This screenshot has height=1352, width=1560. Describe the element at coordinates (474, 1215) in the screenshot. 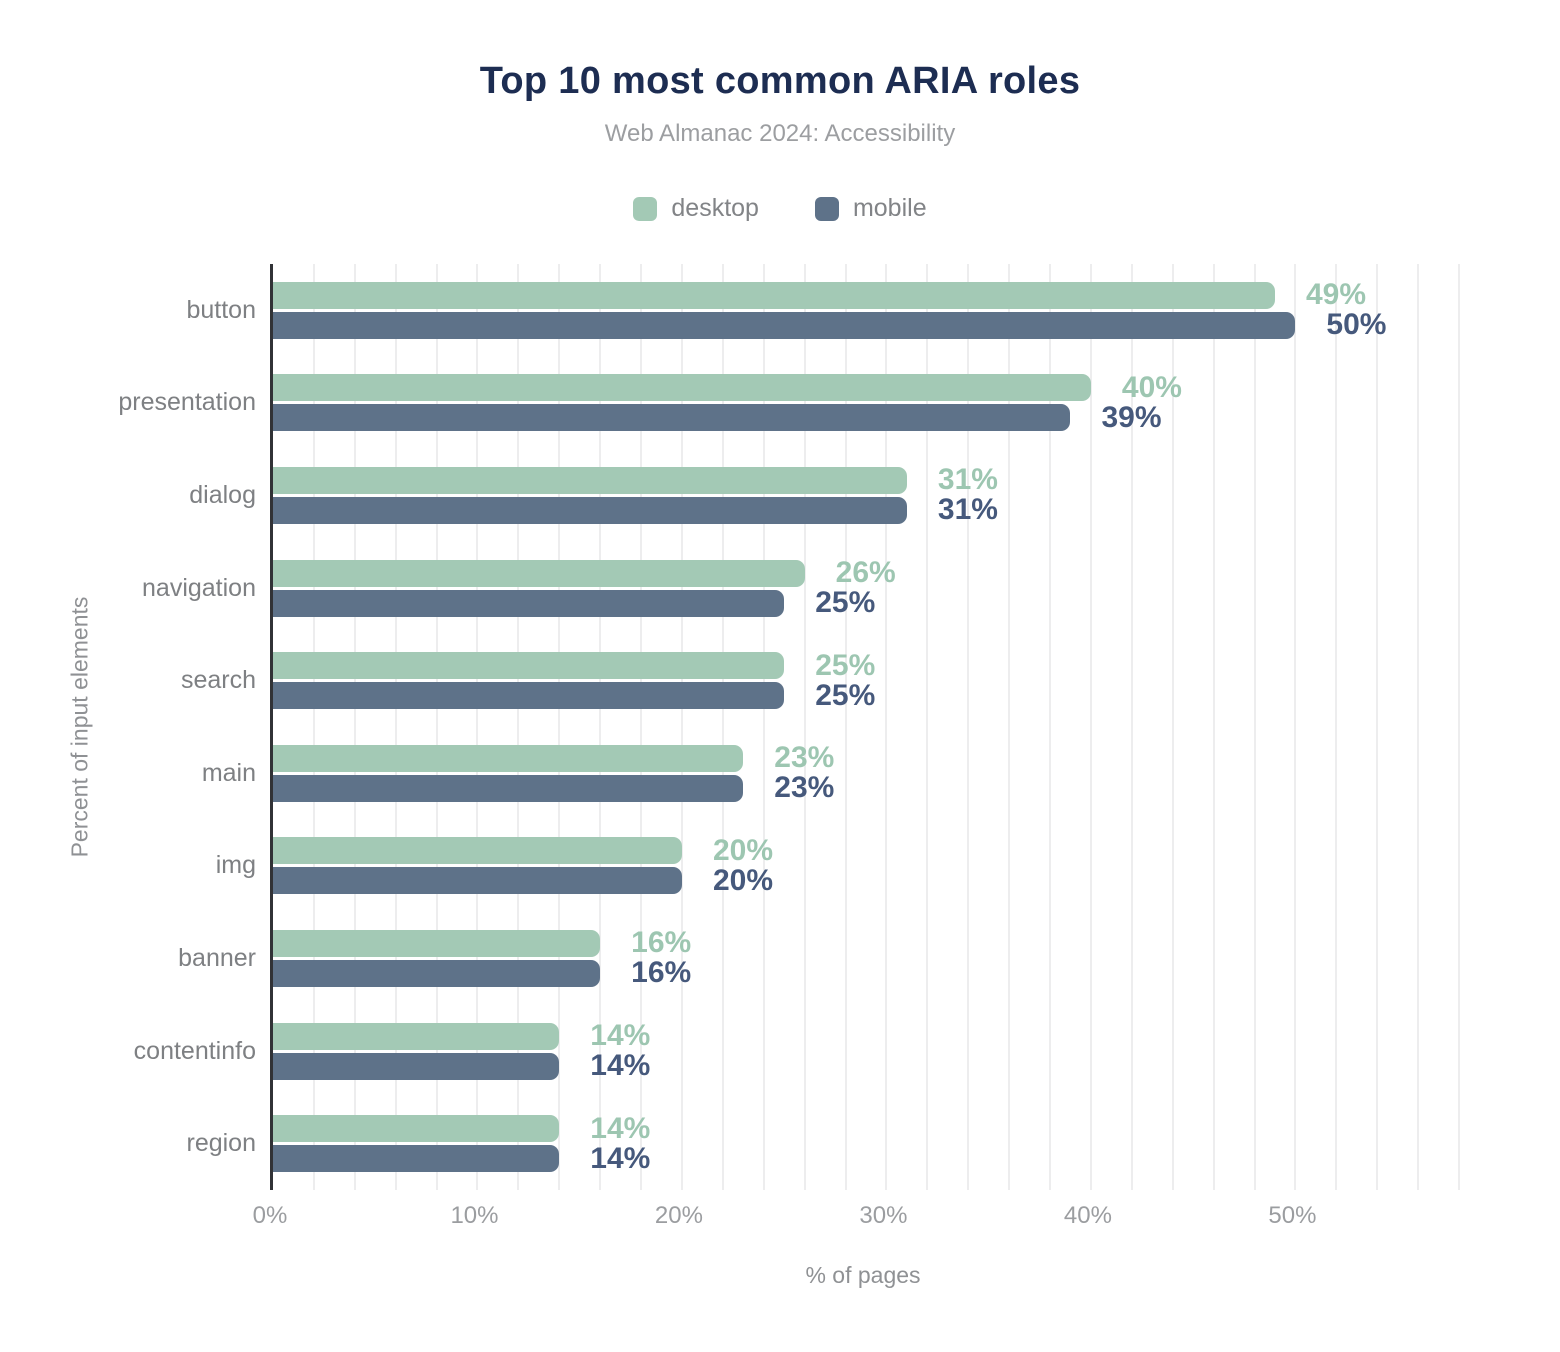

I see `x-tick-label-10%: 10%` at that location.